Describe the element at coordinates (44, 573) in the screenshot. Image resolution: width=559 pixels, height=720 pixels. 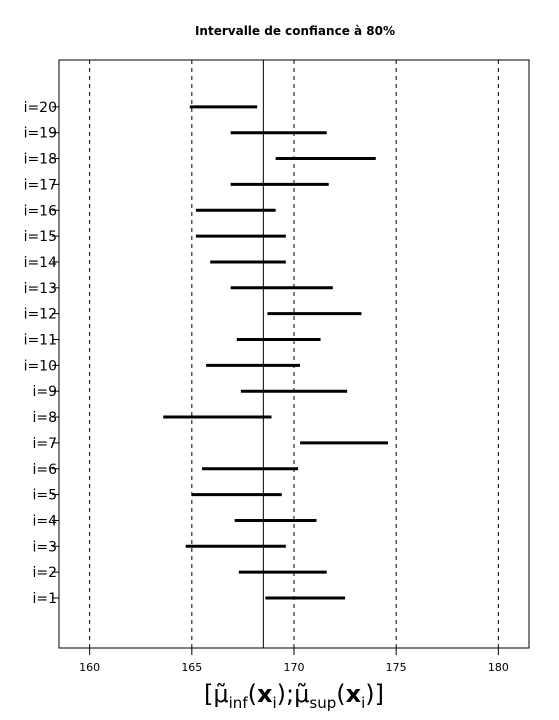
I see `category-label: i=2` at that location.